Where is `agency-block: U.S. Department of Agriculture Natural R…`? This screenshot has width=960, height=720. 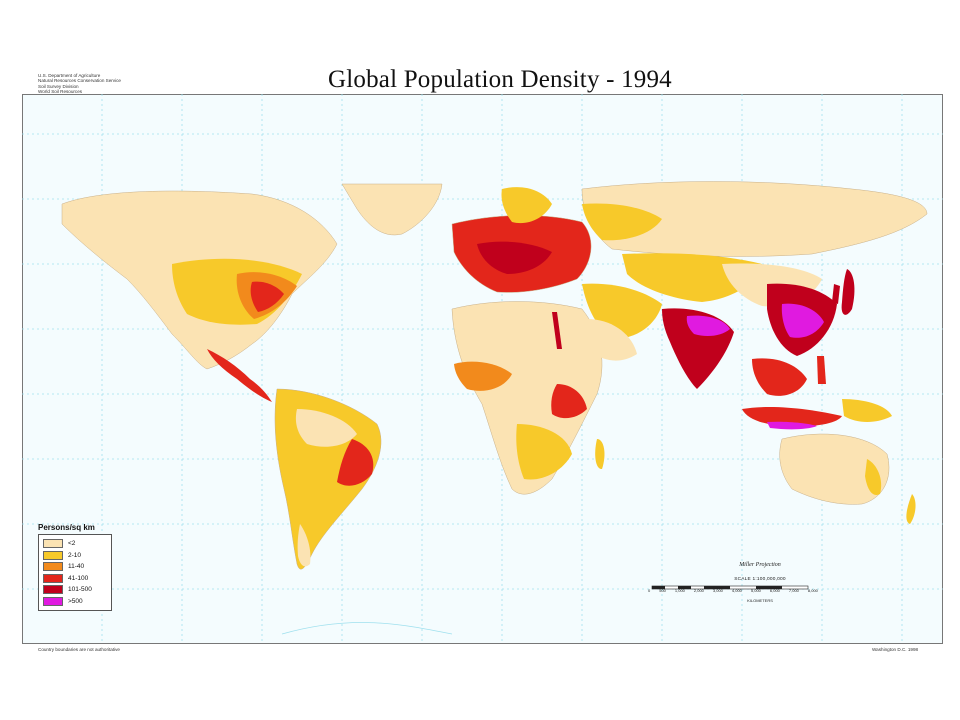 agency-block: U.S. Department of Agriculture Natural R… is located at coordinates (79, 84).